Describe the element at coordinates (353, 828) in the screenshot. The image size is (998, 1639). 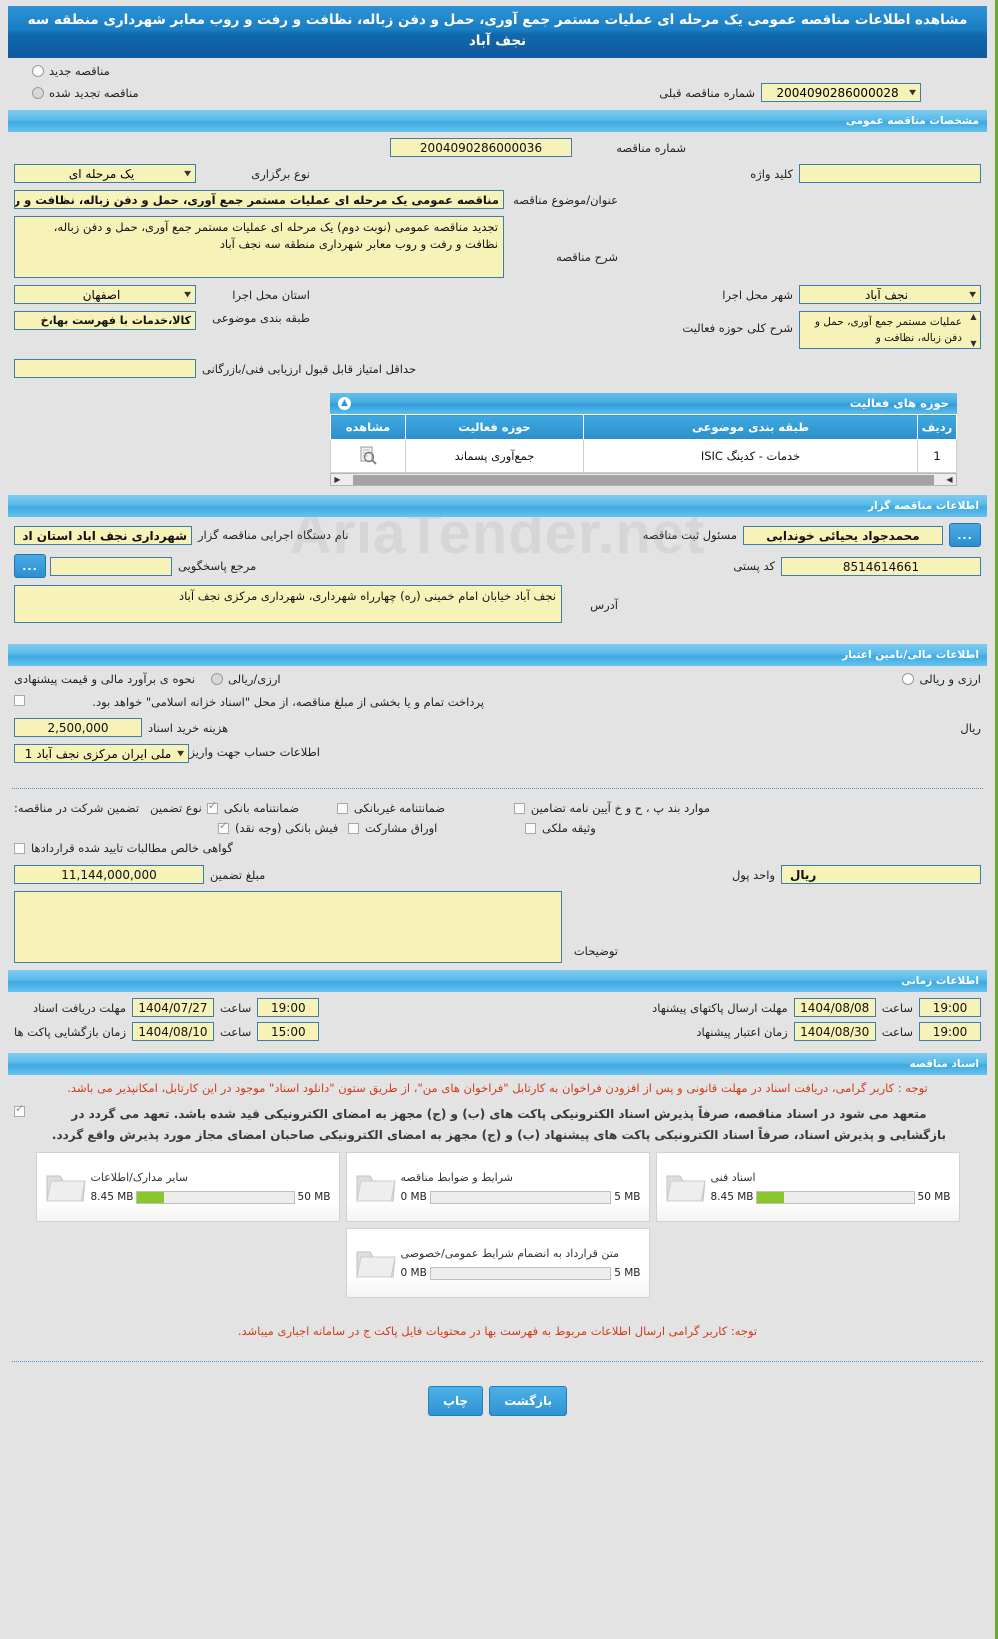
I see `guarantee-option-5-checkbox` at that location.